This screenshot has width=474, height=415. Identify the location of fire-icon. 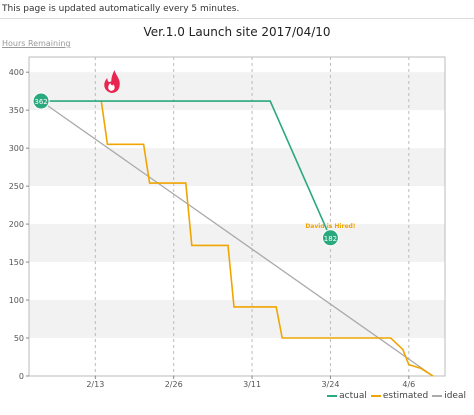
(112, 82).